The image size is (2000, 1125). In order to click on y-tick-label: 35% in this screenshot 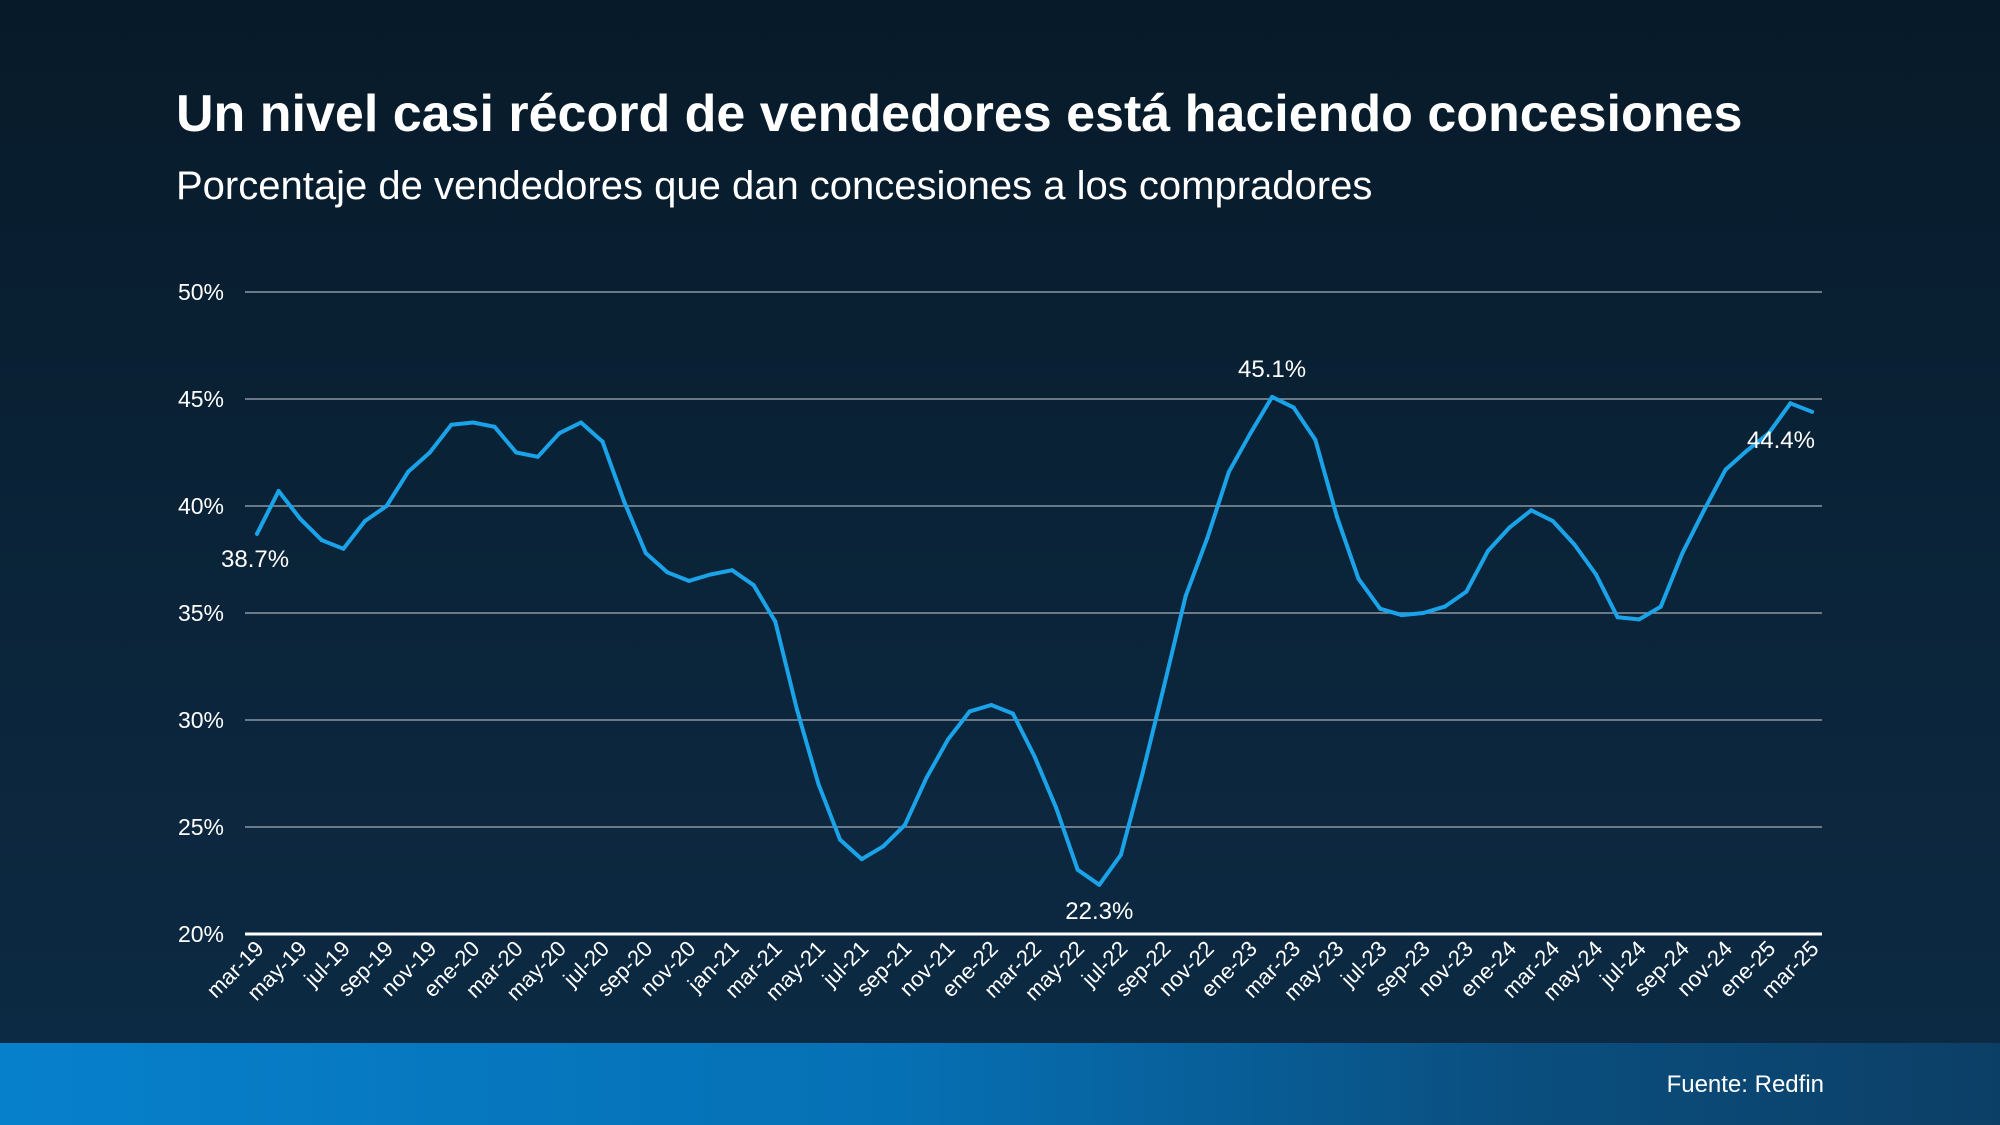, I will do `click(201, 613)`.